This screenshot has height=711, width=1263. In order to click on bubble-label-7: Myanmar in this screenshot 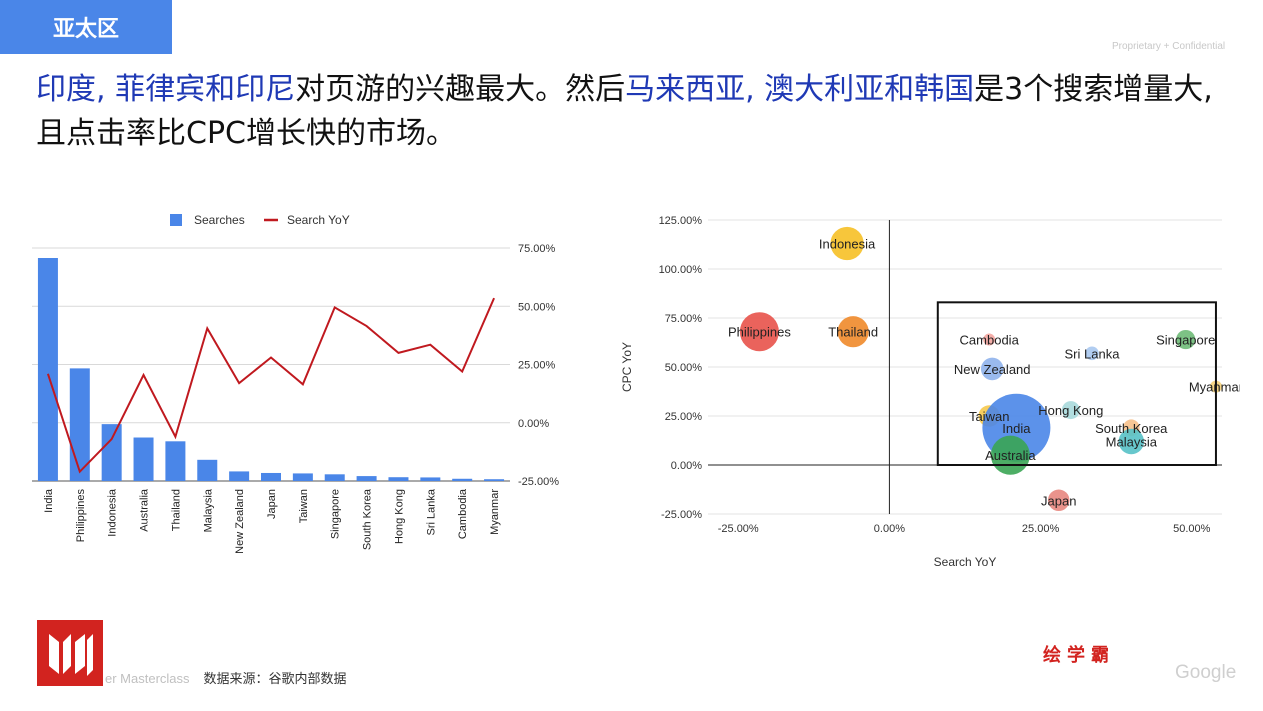, I will do `click(1214, 387)`.